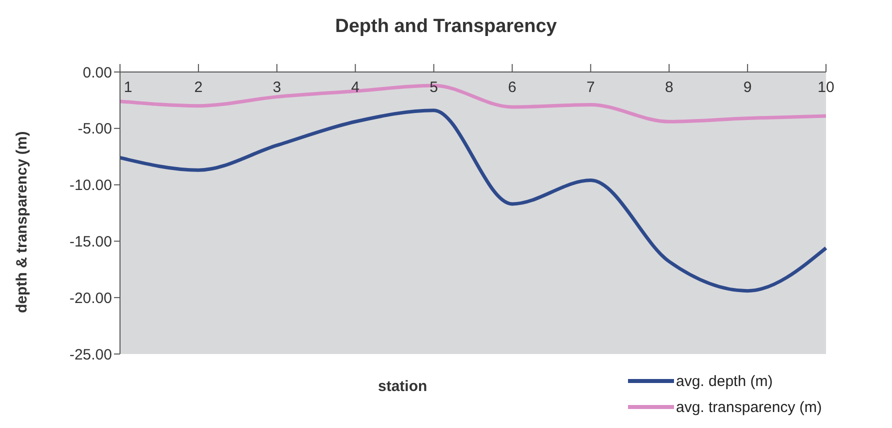 The height and width of the screenshot is (428, 892). I want to click on y-tick-label: -5.00, so click(95, 129).